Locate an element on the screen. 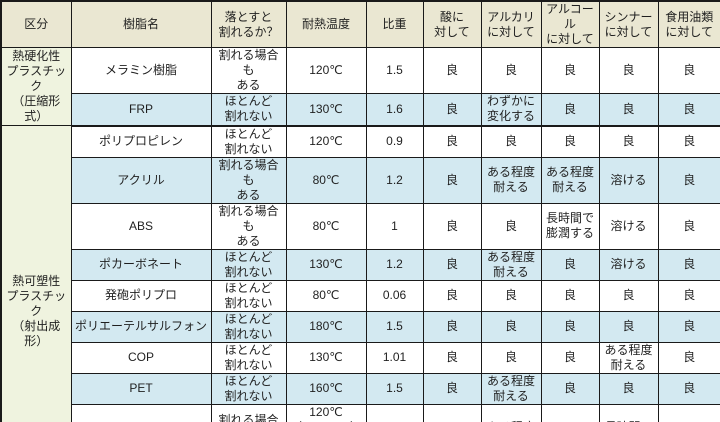  alcohol-cell: 長時間で 膨潤する is located at coordinates (570, 226).